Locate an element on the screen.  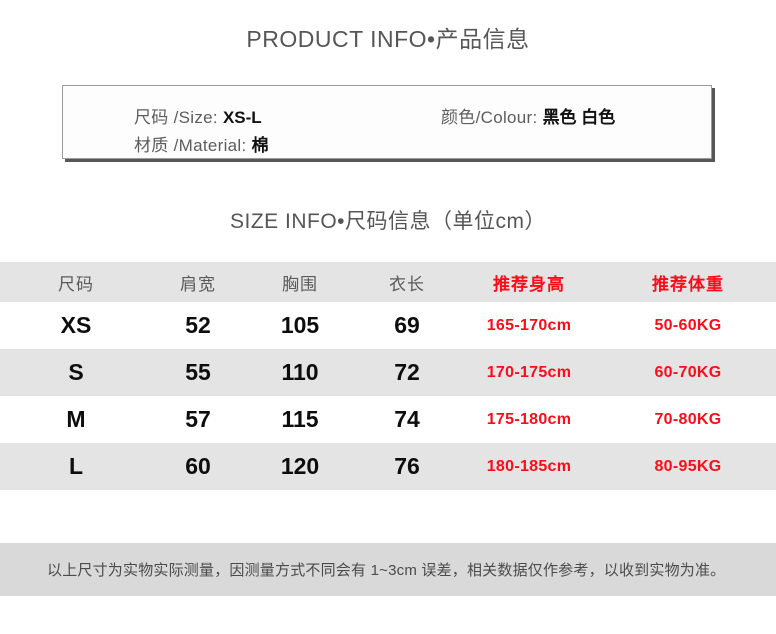
cell-size: S is located at coordinates (76, 372).